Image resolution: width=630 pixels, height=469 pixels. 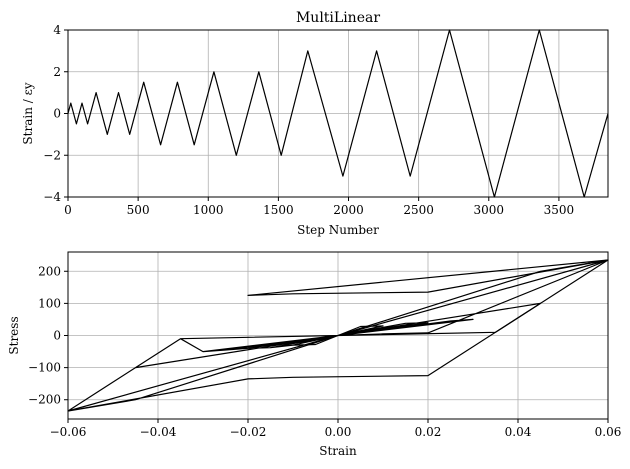 What do you see at coordinates (68, 432) in the screenshot?
I see `x-tick-label: −0.06` at bounding box center [68, 432].